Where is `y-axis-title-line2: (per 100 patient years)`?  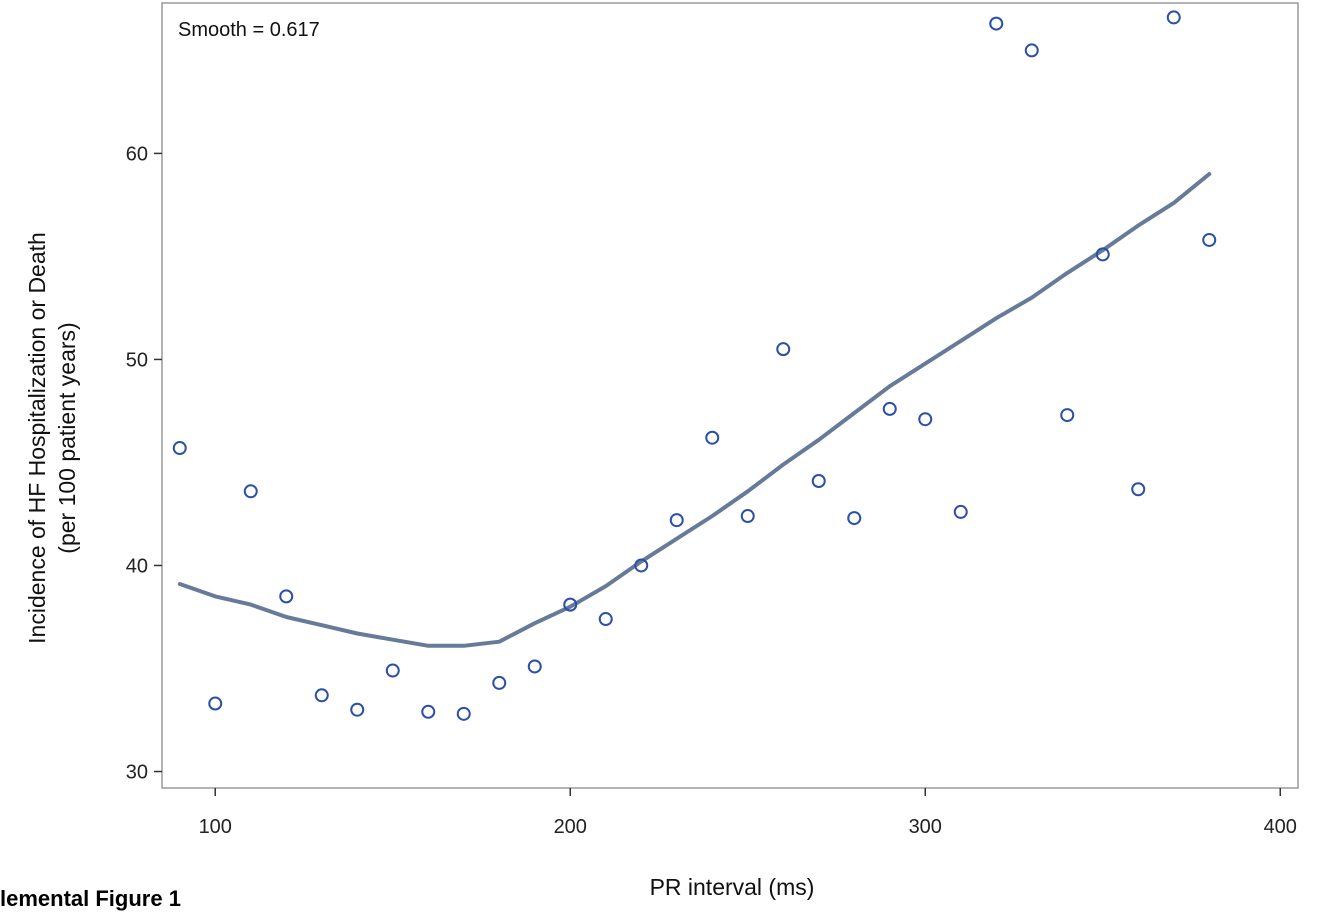
y-axis-title-line2: (per 100 patient years) is located at coordinates (67, 437).